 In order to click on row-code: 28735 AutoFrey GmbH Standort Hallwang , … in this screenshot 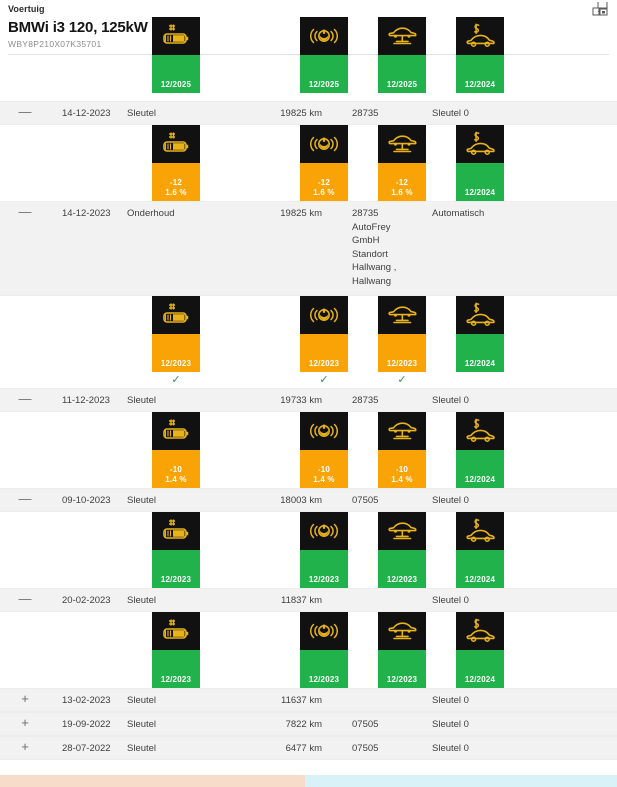, I will do `click(374, 247)`.